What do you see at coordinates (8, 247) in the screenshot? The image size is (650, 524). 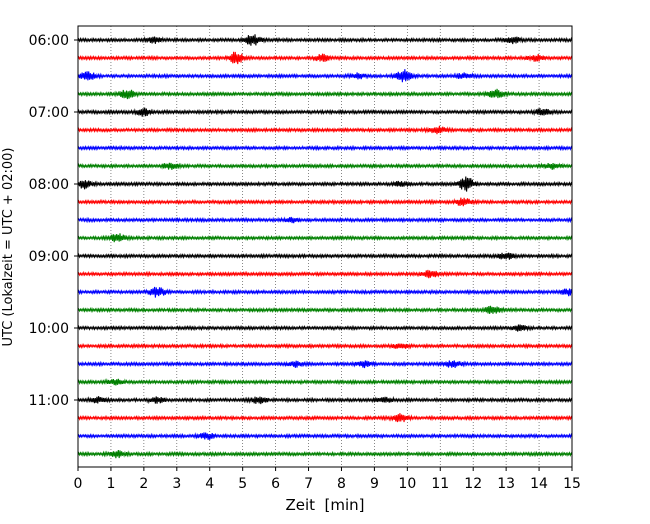 I see `y-axis-label: UTC (Lokalzeit = UTC + 02:00)` at bounding box center [8, 247].